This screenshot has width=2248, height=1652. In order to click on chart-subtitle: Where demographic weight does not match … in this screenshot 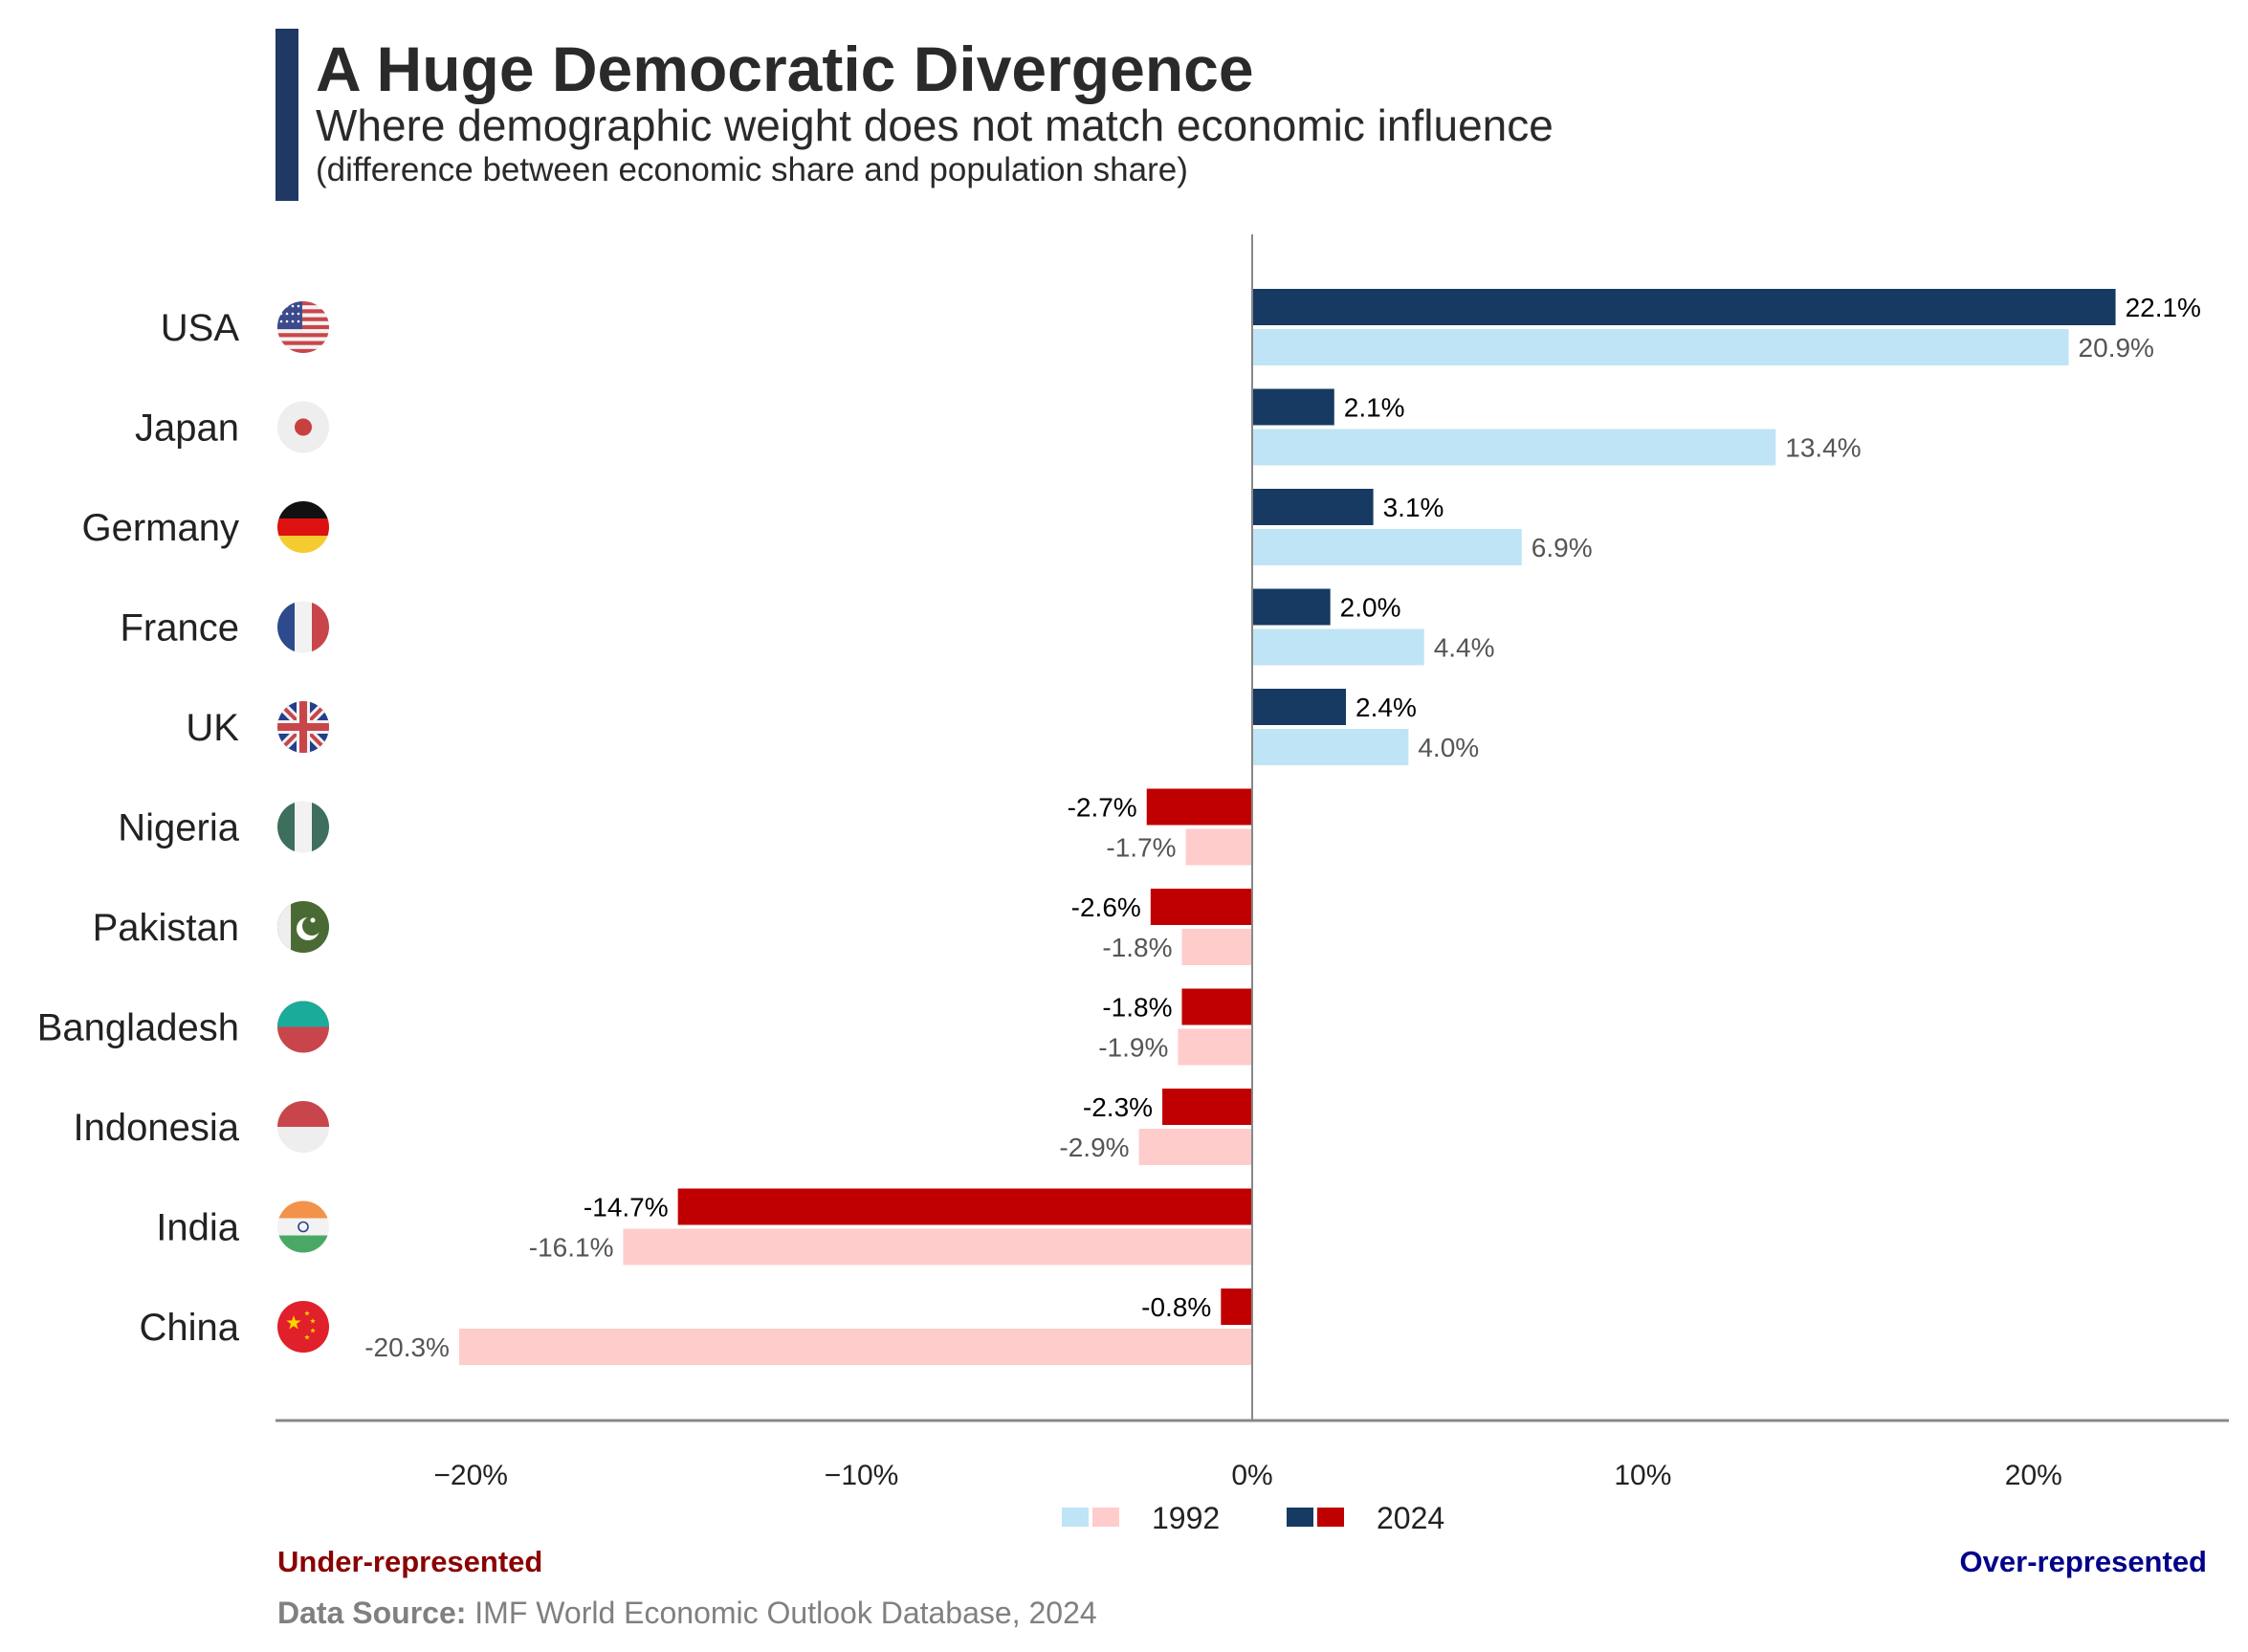, I will do `click(935, 125)`.